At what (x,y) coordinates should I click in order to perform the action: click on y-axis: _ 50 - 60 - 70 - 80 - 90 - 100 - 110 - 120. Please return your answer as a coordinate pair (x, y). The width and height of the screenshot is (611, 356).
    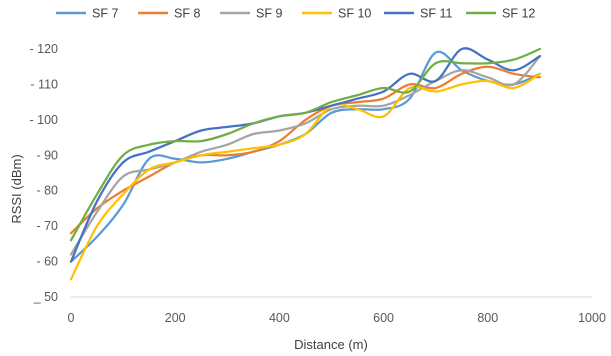
    Looking at the image, I should click on (44, 173).